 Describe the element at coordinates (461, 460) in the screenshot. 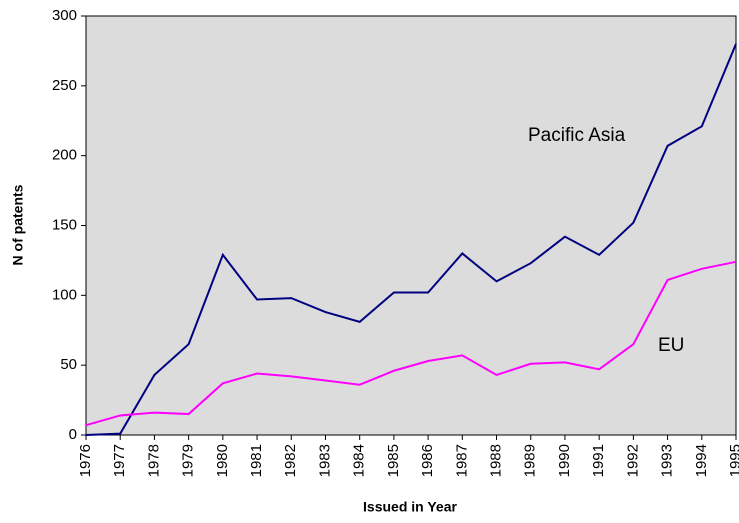

I see `x-tick-label: 1987` at that location.